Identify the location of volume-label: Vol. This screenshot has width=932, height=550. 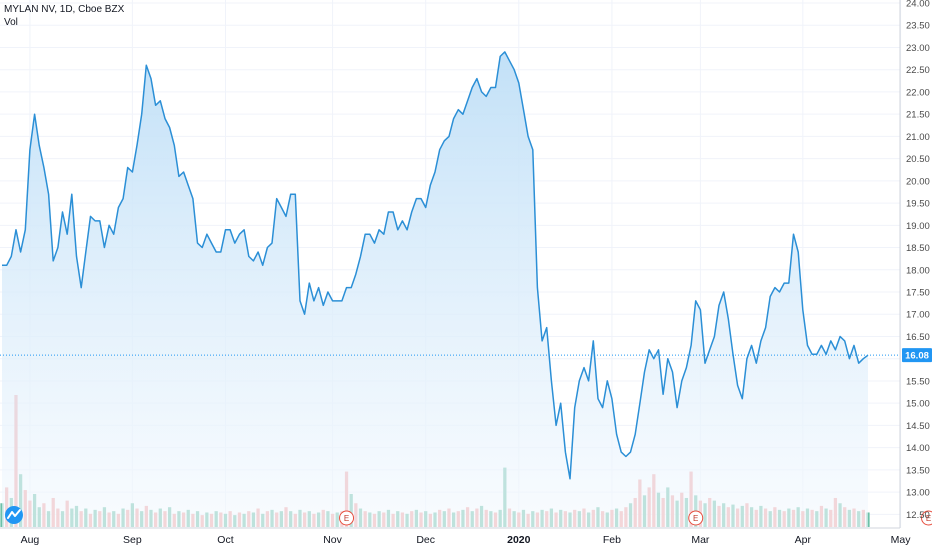
(11, 22).